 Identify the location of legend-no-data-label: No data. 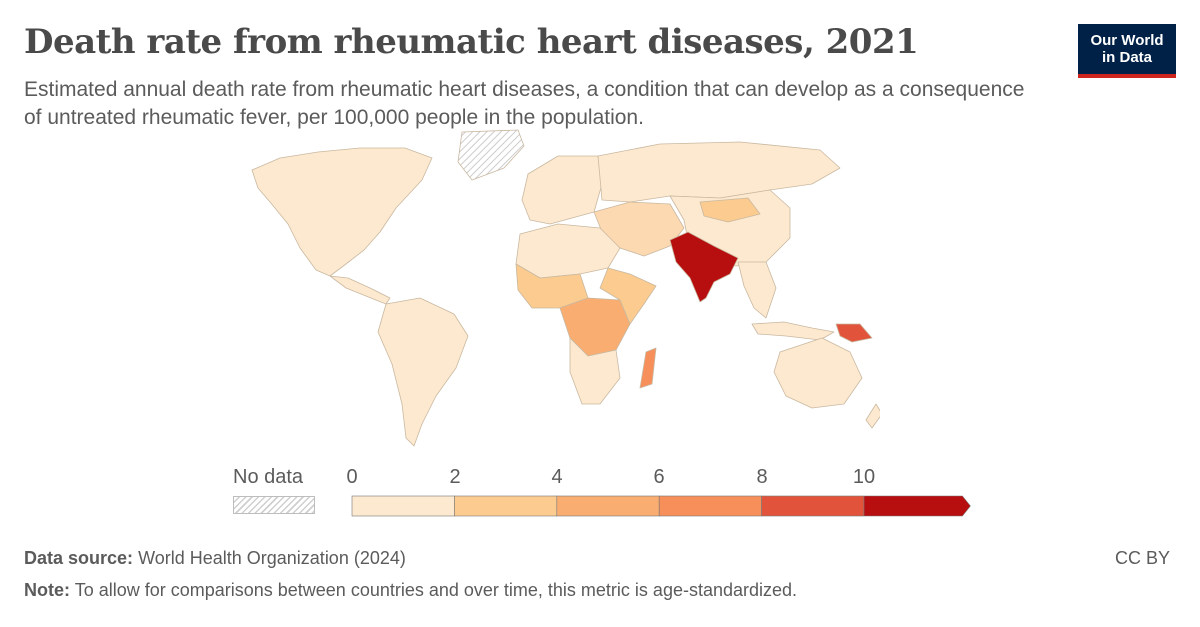
(268, 477).